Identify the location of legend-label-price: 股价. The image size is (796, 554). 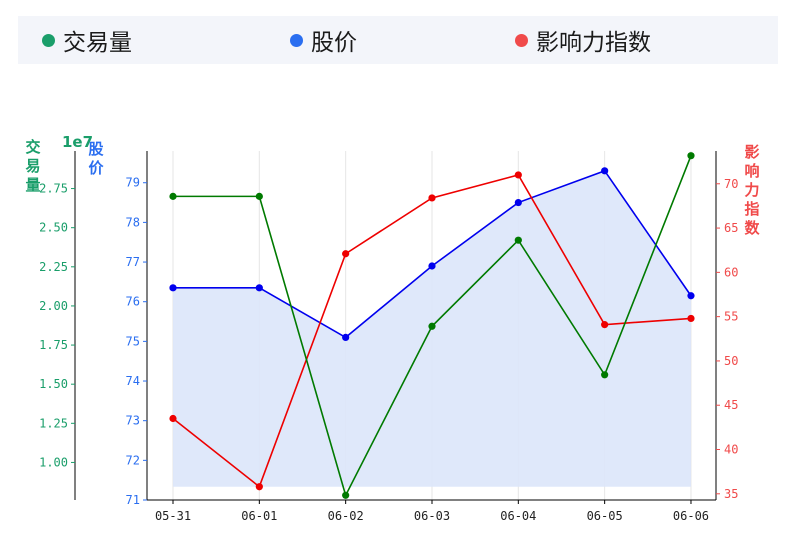
(334, 43).